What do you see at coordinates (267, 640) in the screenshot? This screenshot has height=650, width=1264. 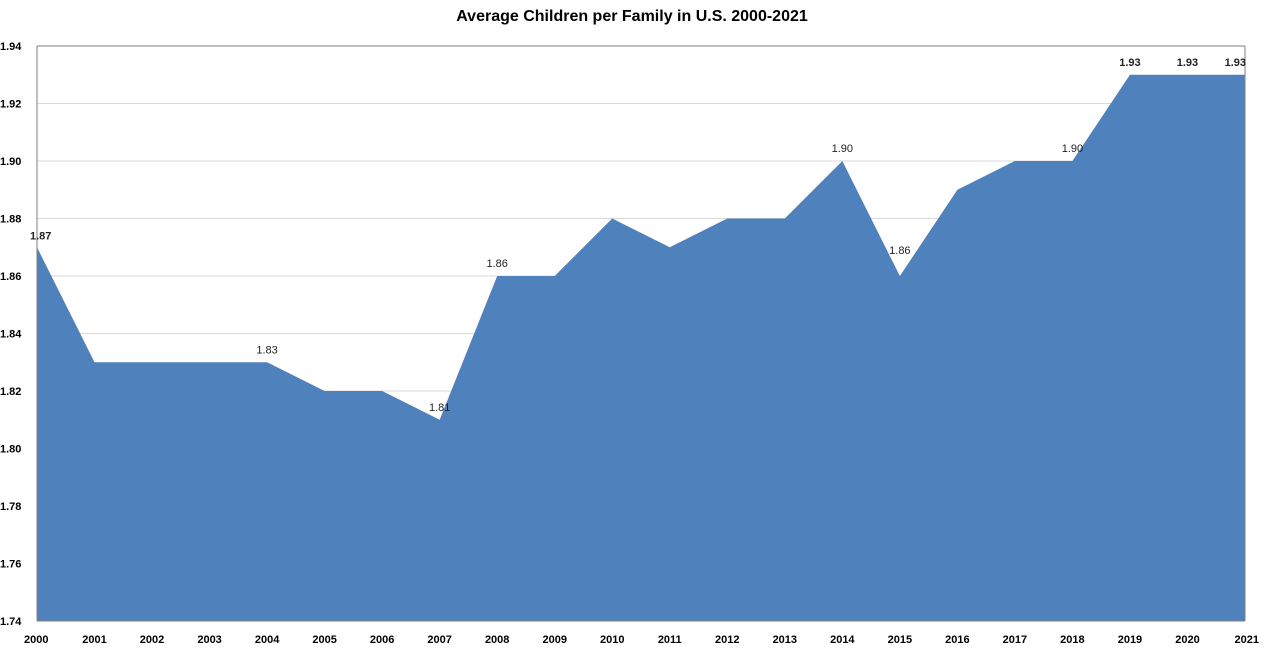 I see `x-tick-label: 2004` at bounding box center [267, 640].